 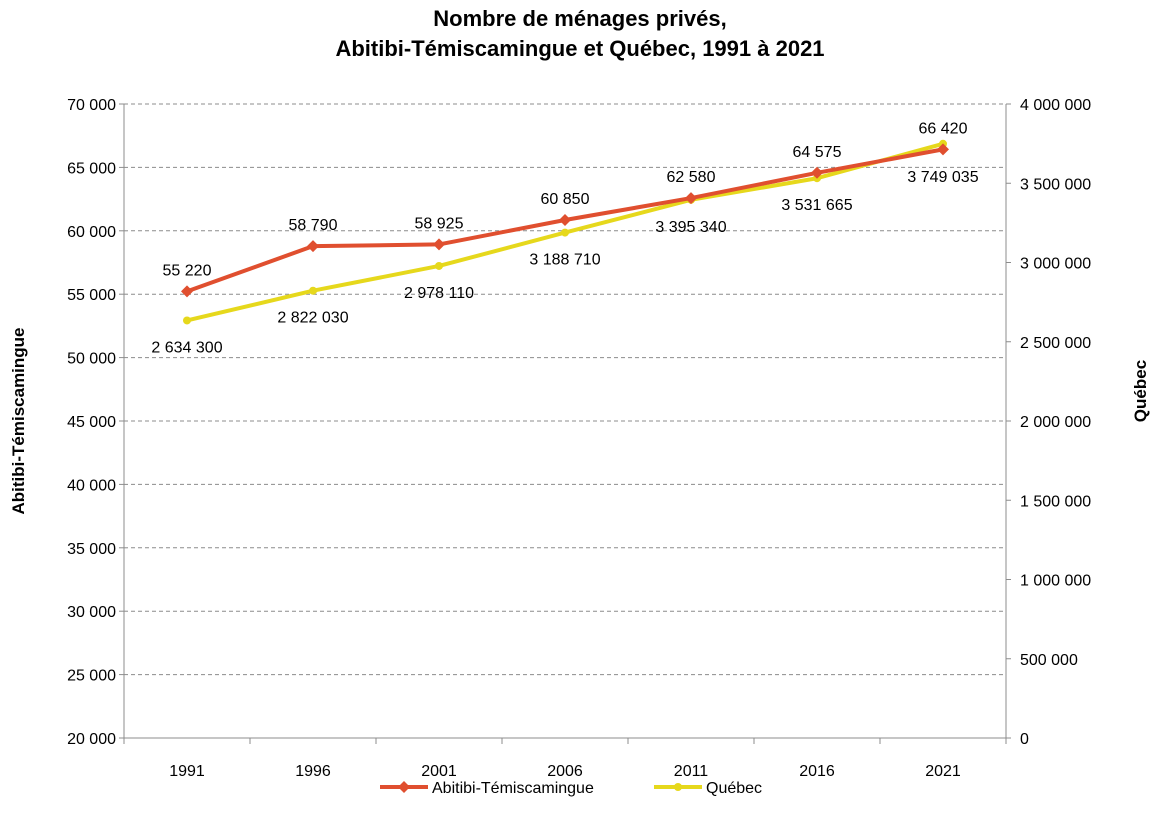 What do you see at coordinates (91, 485) in the screenshot?
I see `left-tick-label: 40 000` at bounding box center [91, 485].